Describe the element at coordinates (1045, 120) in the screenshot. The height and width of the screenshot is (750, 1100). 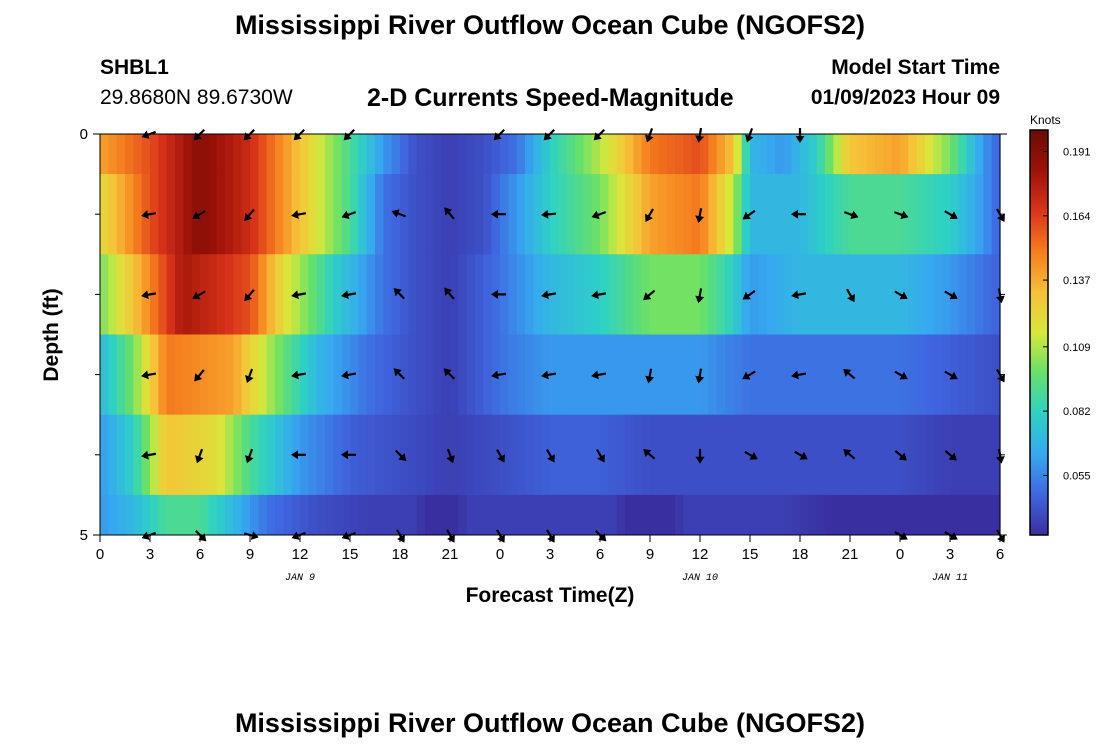
I see `colorbar-unit-label: Knots` at that location.